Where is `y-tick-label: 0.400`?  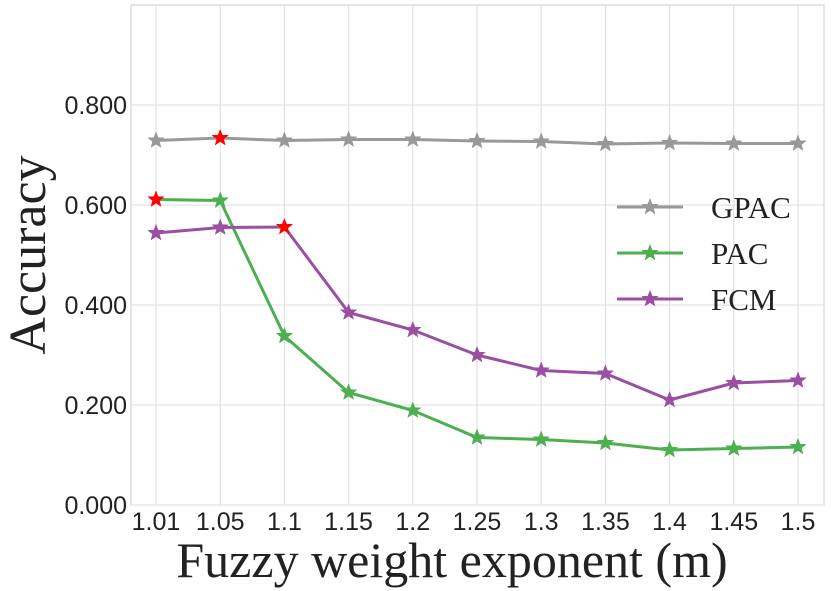
y-tick-label: 0.400 is located at coordinates (95, 306).